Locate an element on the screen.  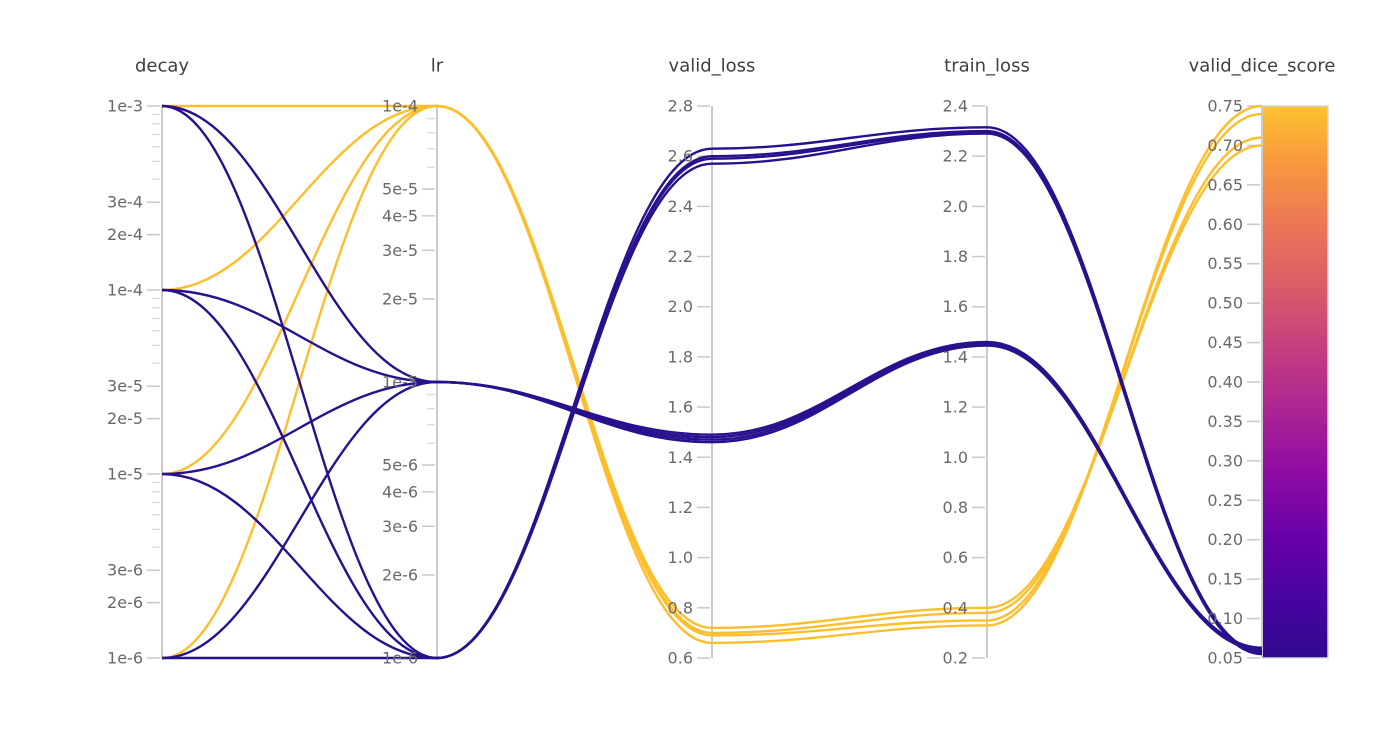
tick-label: 0.55 is located at coordinates (1225, 263).